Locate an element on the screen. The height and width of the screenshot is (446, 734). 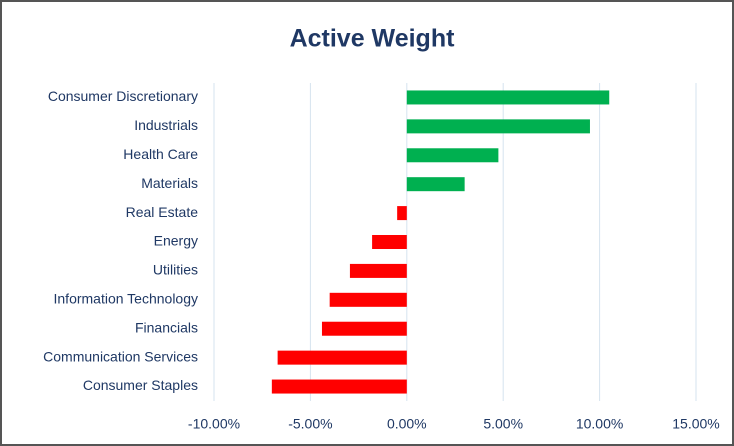
x-tick-label: -10.00% is located at coordinates (214, 424).